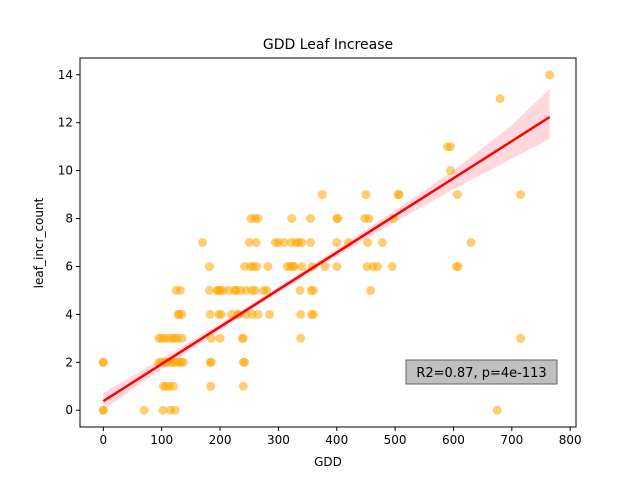 The height and width of the screenshot is (480, 640). What do you see at coordinates (69, 266) in the screenshot?
I see `y-tick-label: 6` at bounding box center [69, 266].